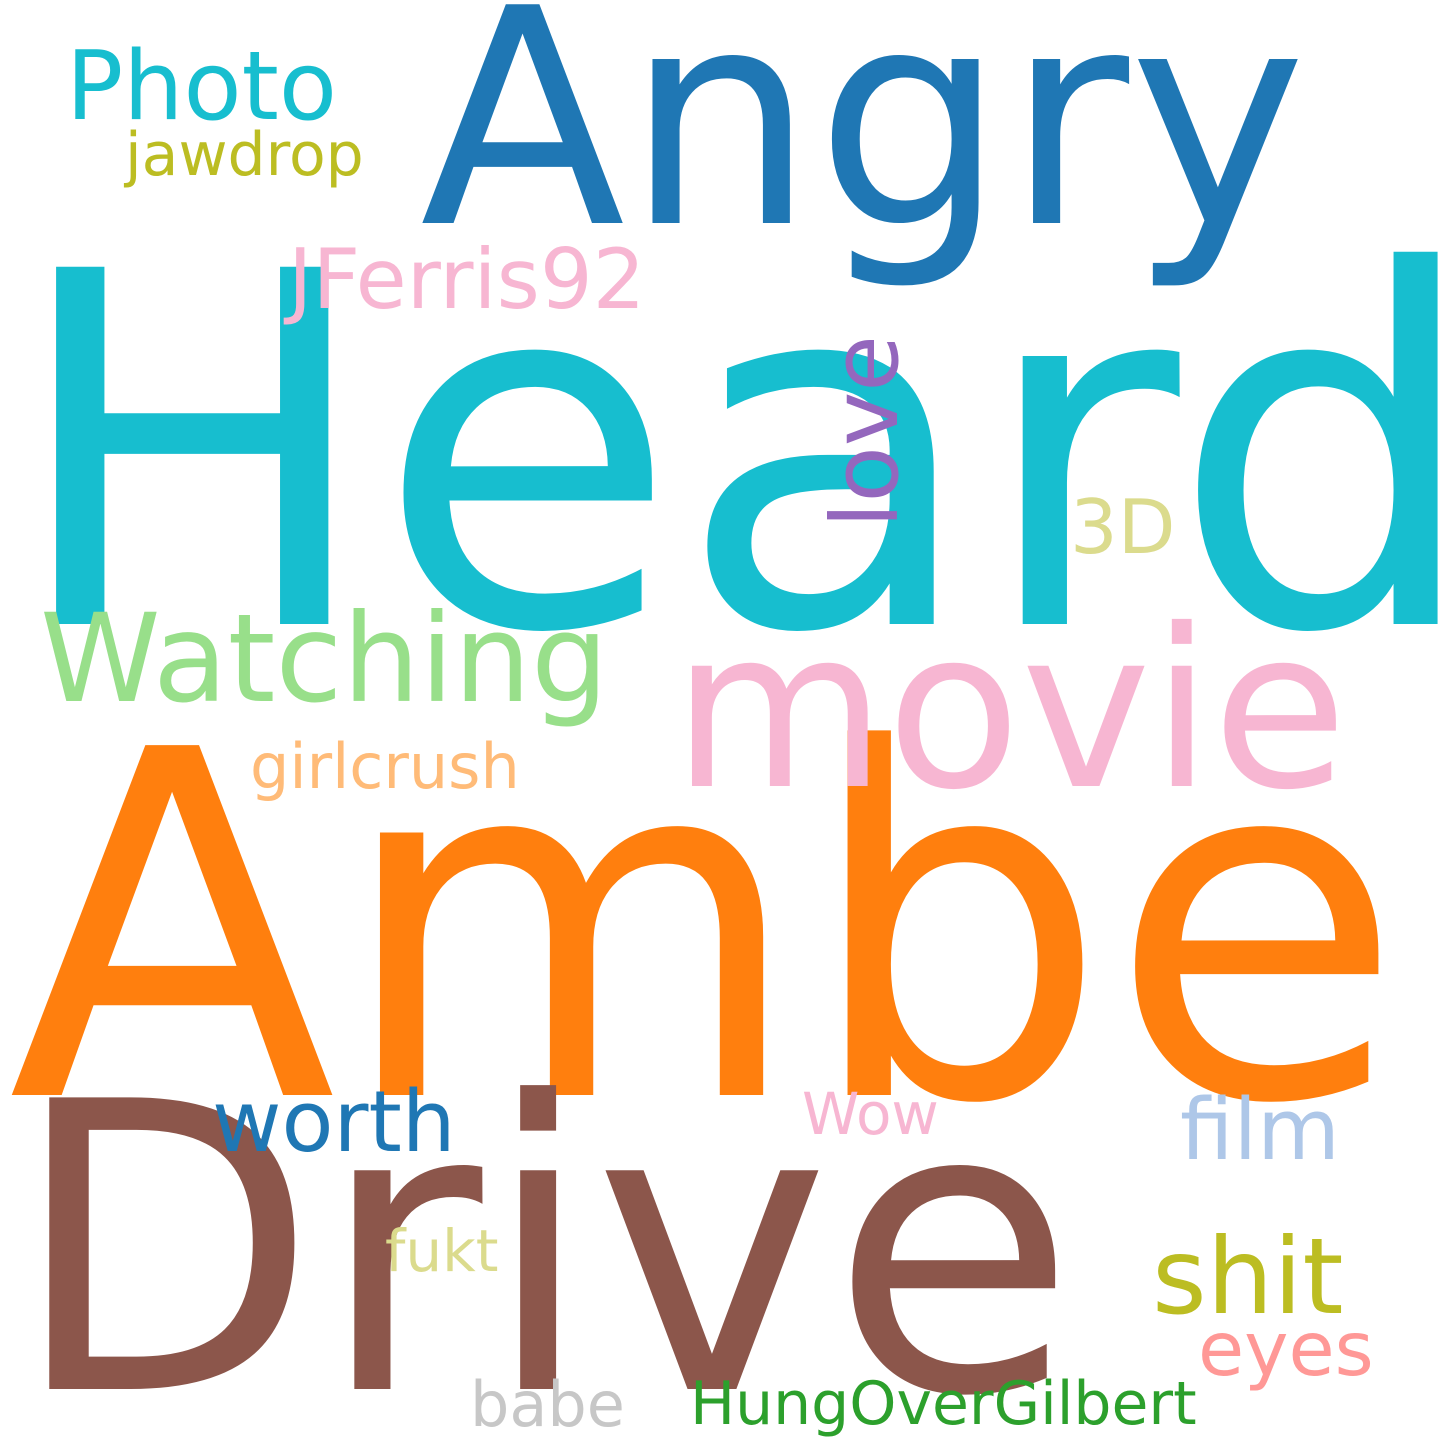  What do you see at coordinates (547, 1404) in the screenshot?
I see `word-babe: babe` at bounding box center [547, 1404].